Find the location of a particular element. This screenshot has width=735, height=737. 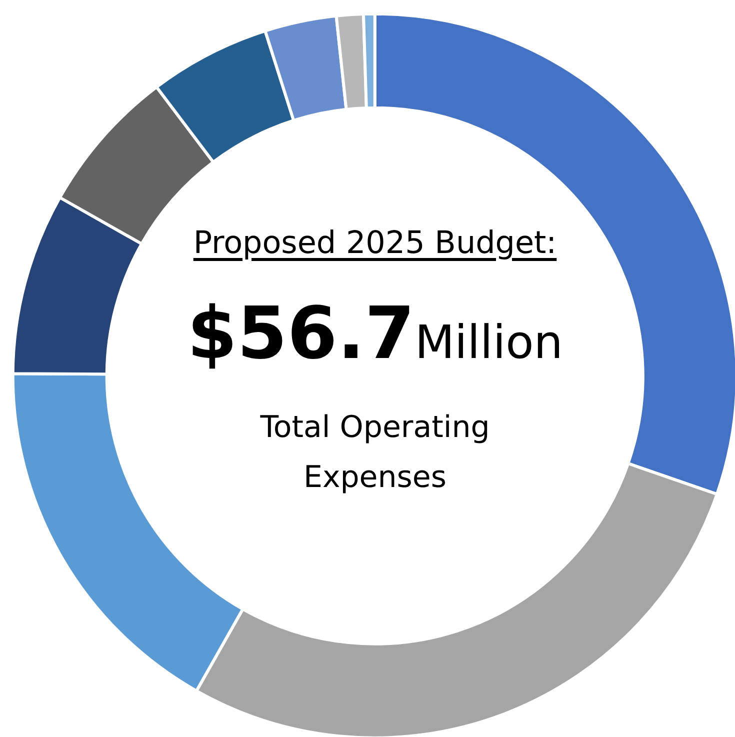

text: Total Operating Expenses is located at coordinates (375, 453).